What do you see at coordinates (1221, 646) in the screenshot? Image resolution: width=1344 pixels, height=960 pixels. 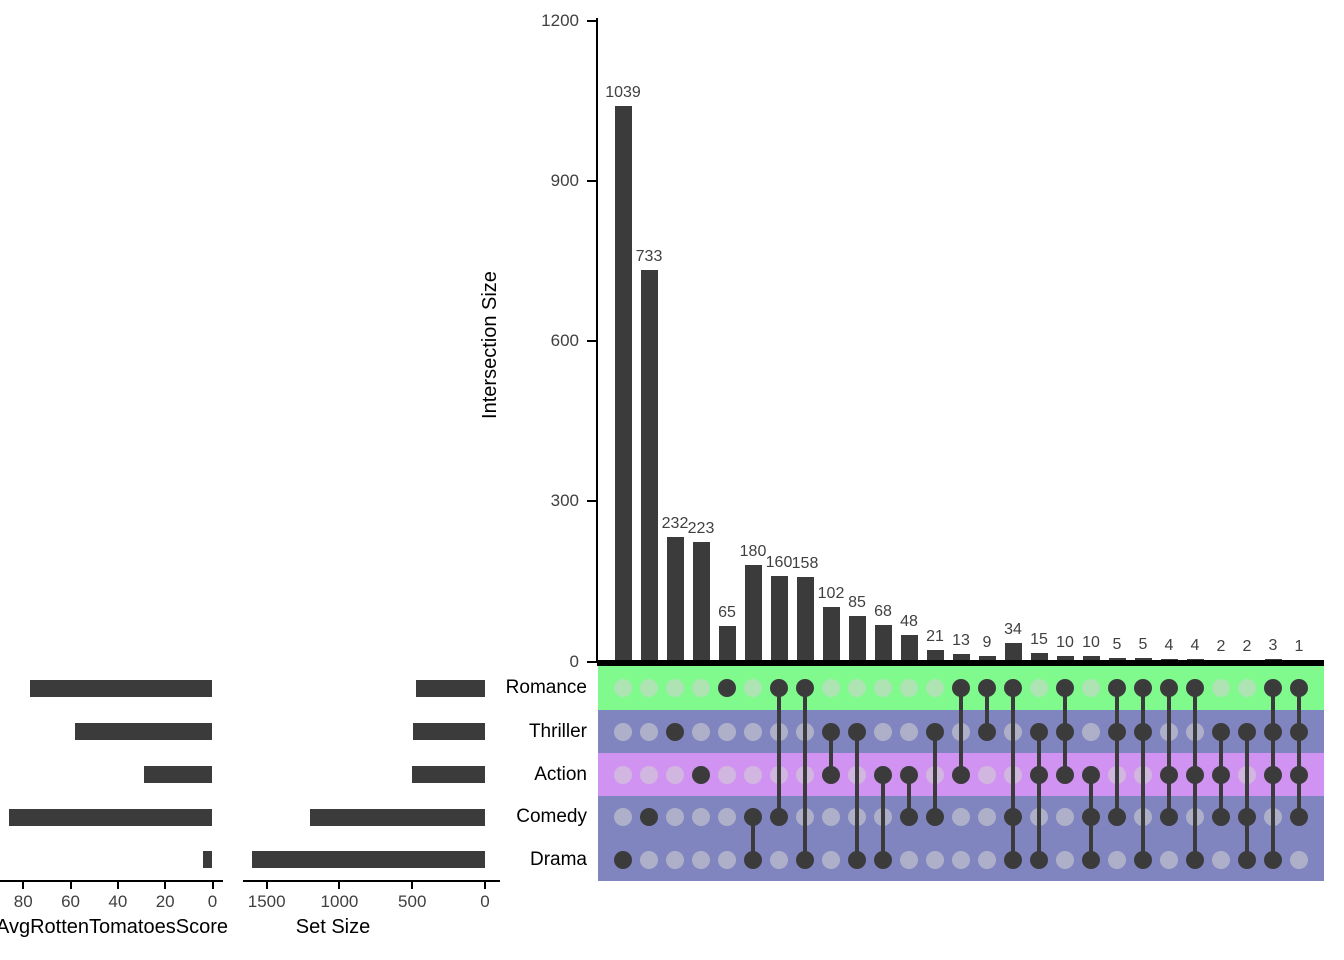 I see `intersection-bar-value-label: 2` at bounding box center [1221, 646].